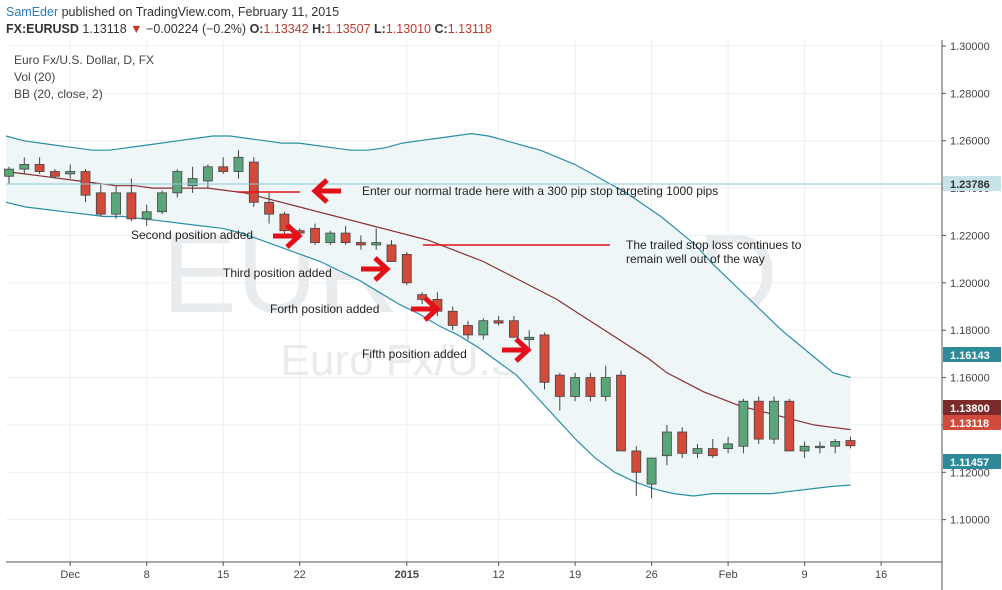 This screenshot has height=590, width=1002. Describe the element at coordinates (441, 29) in the screenshot. I see `close-label: C:` at that location.